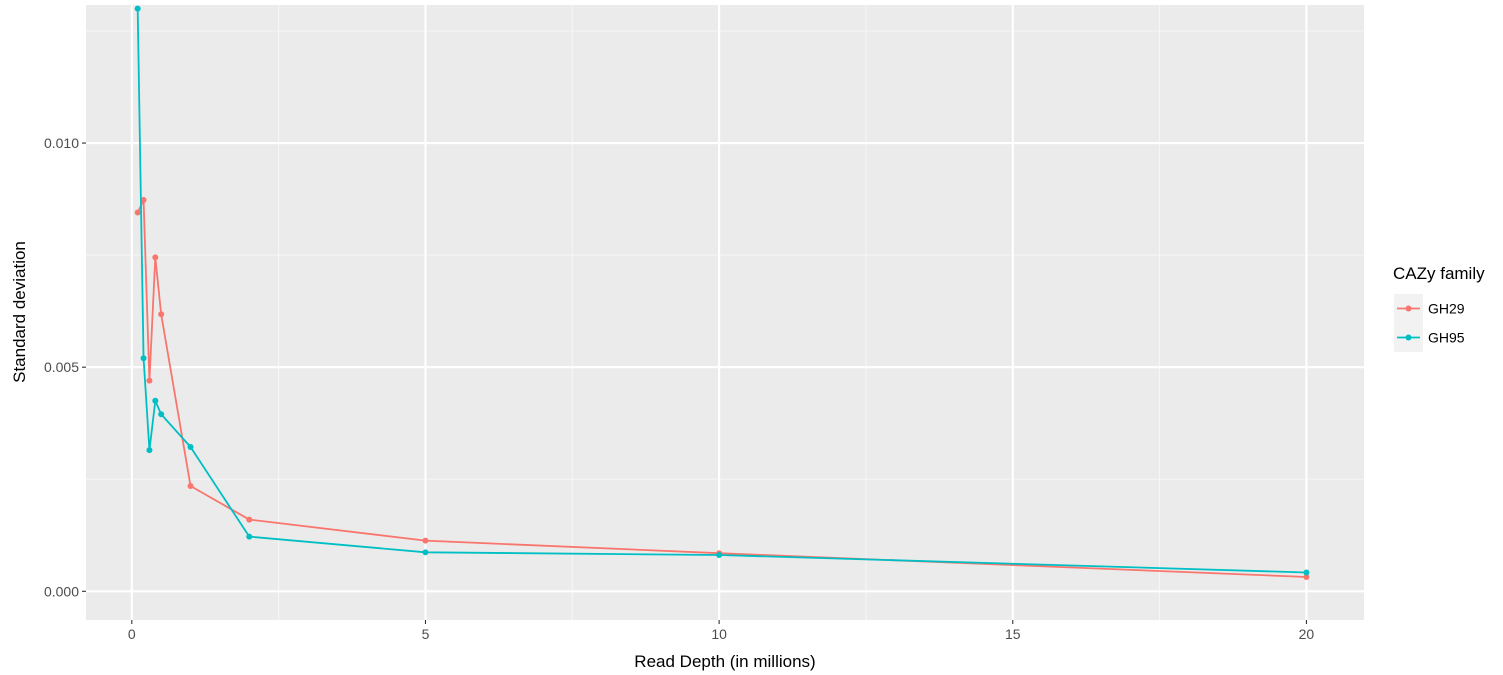 The width and height of the screenshot is (1503, 675). Describe the element at coordinates (719, 634) in the screenshot. I see `x-tick-label: 10` at that location.